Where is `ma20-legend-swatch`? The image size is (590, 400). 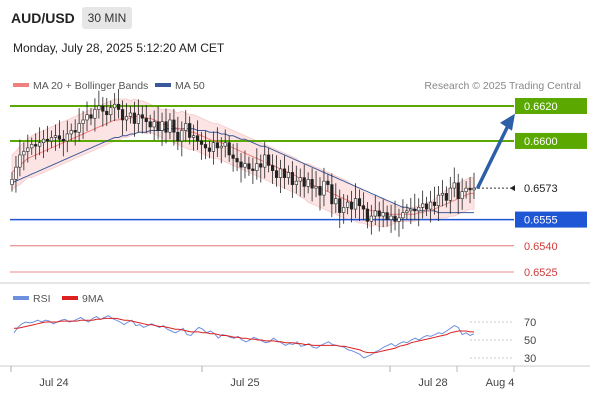
ma20-legend-swatch is located at coordinates (21, 85).